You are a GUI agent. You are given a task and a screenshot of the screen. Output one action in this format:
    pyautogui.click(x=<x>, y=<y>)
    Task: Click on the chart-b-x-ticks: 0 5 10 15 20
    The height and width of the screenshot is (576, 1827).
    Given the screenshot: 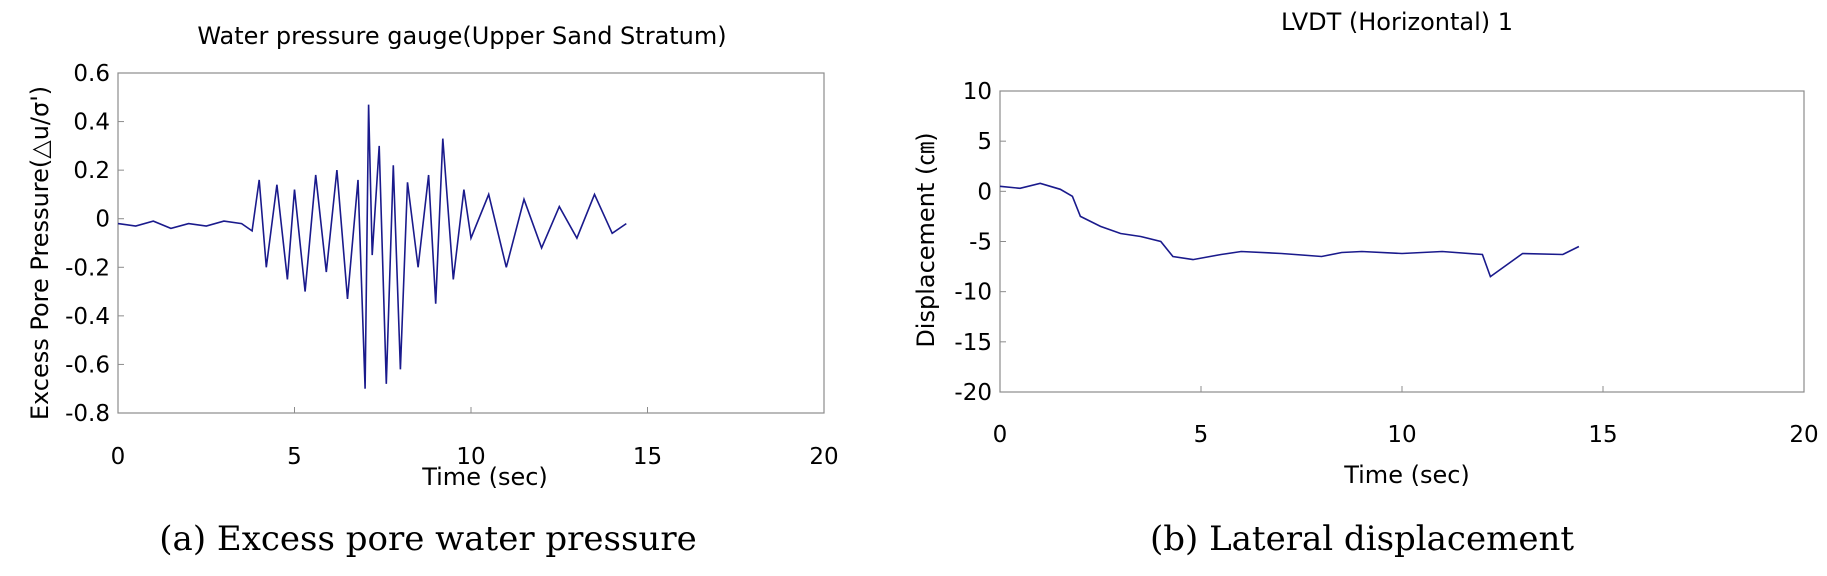 What is the action you would take?
    pyautogui.click(x=1406, y=417)
    